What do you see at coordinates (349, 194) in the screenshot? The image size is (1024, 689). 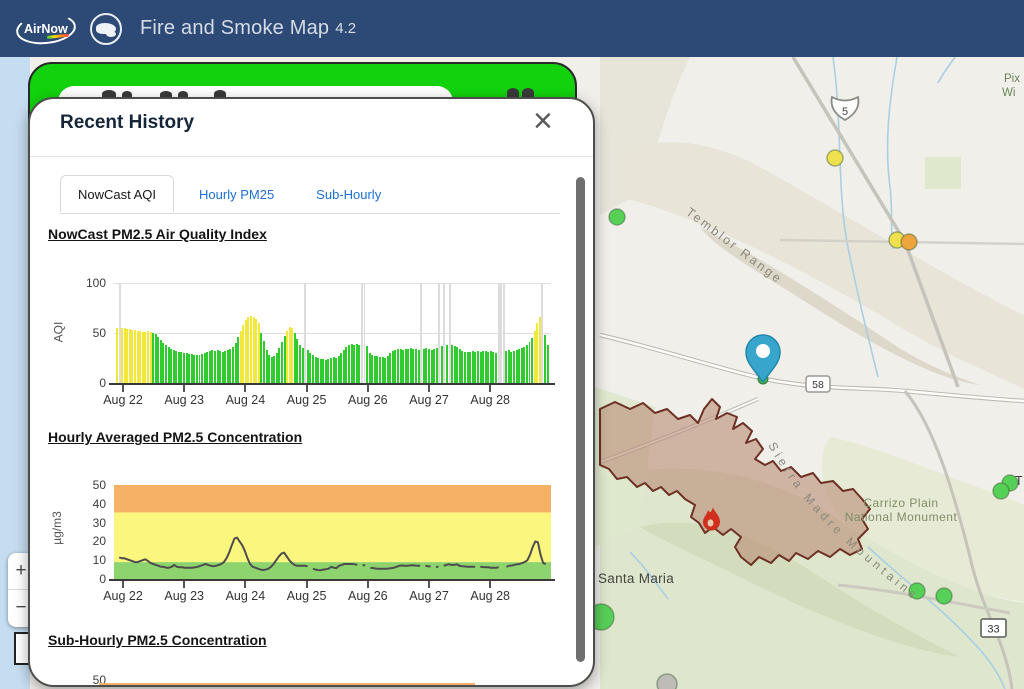 I see `tab-sub-hourly: Sub-Hourly` at bounding box center [349, 194].